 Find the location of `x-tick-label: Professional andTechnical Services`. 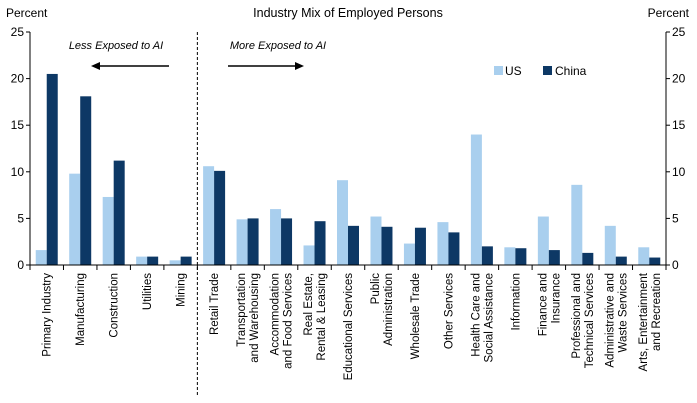

x-tick-label: Professional andTechnical Services is located at coordinates (583, 320).